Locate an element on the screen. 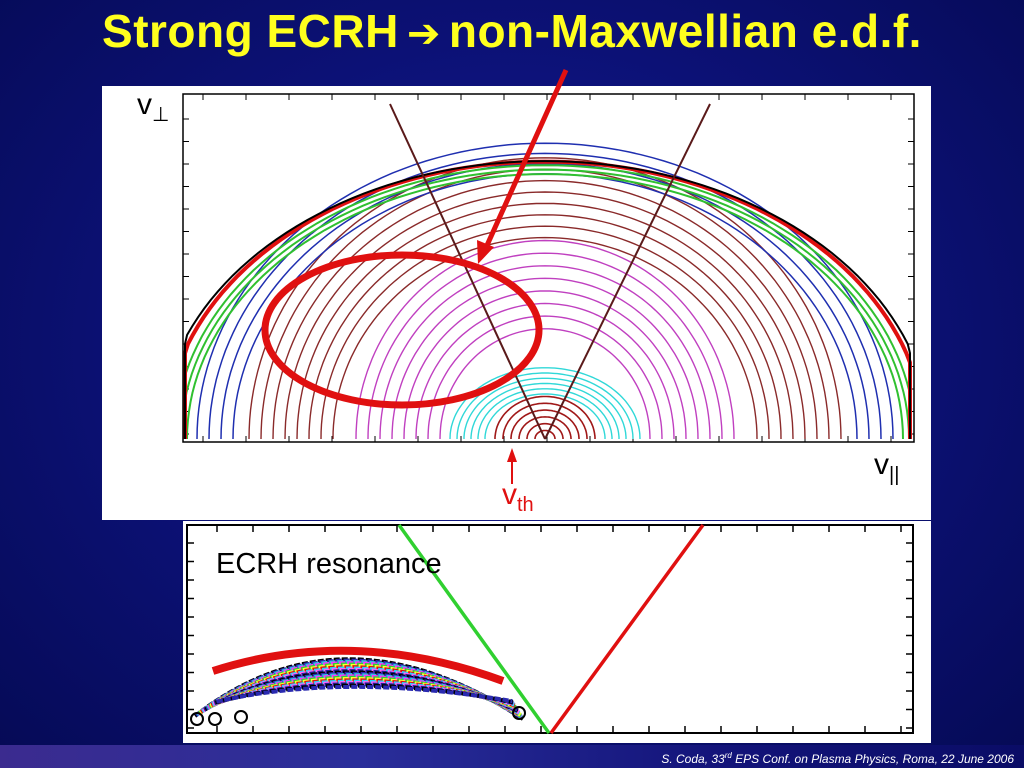  brown-contour is located at coordinates (545, 332).